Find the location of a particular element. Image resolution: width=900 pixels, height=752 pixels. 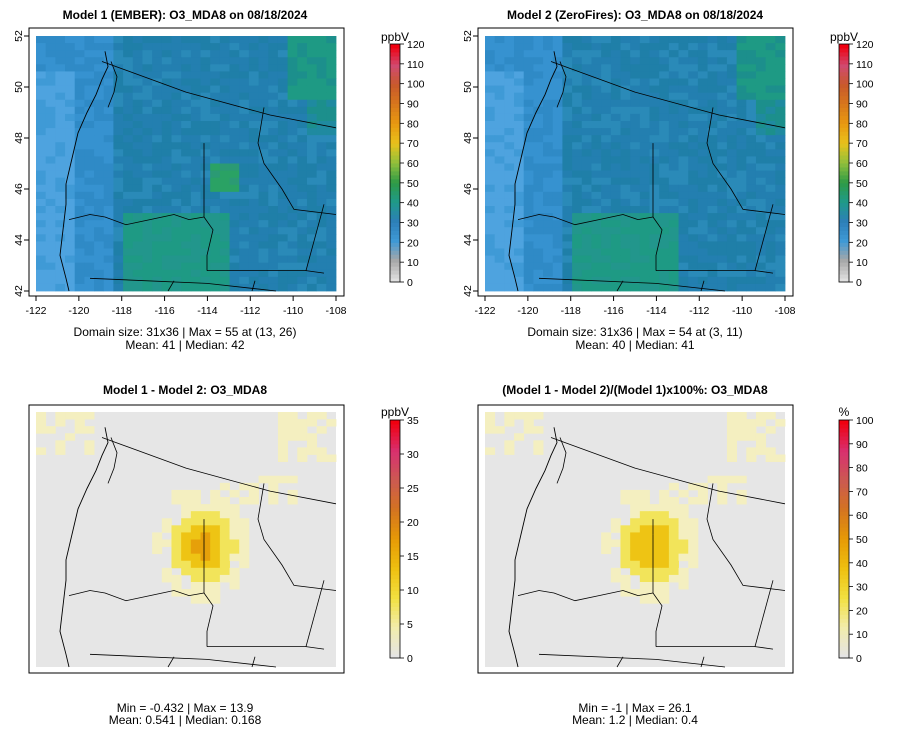

colorbar-tick-label: 100 is located at coordinates (865, 85).